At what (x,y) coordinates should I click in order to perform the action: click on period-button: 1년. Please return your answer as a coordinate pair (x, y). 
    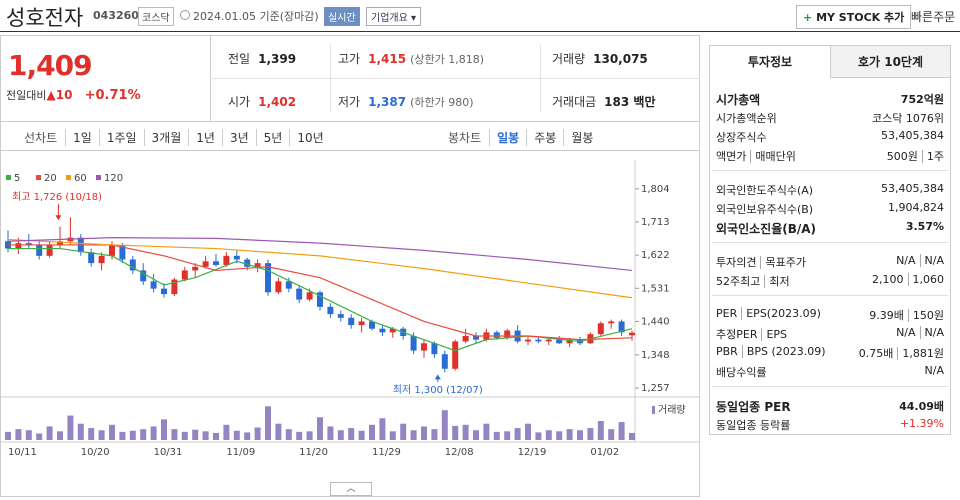
    Looking at the image, I should click on (205, 137).